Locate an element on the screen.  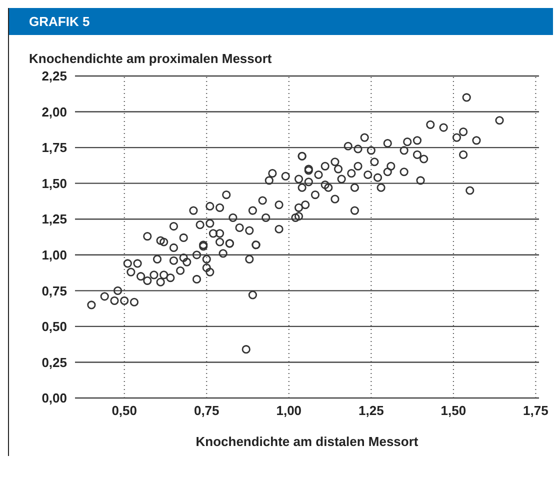
x-tick-label: 1,75 is located at coordinates (535, 410).